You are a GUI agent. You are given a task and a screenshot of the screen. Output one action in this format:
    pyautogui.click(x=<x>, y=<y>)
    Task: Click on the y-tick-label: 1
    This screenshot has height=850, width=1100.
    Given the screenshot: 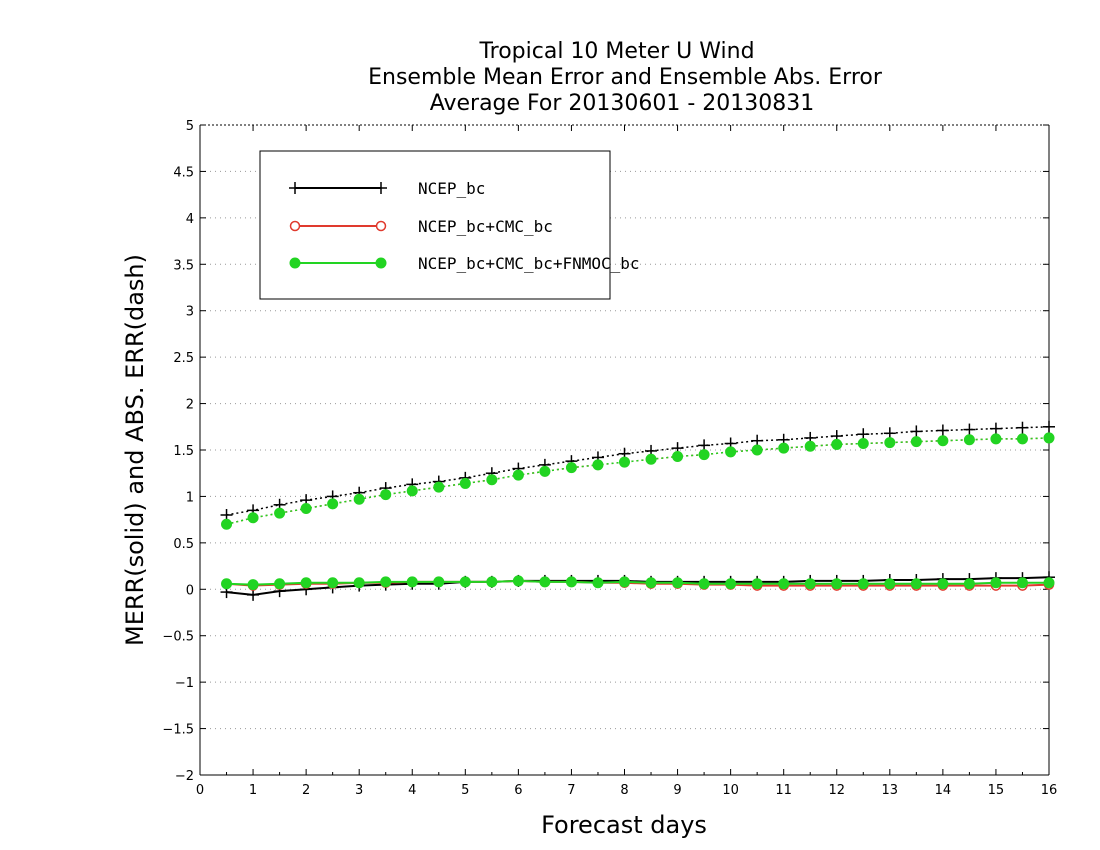 What is the action you would take?
    pyautogui.click(x=190, y=497)
    